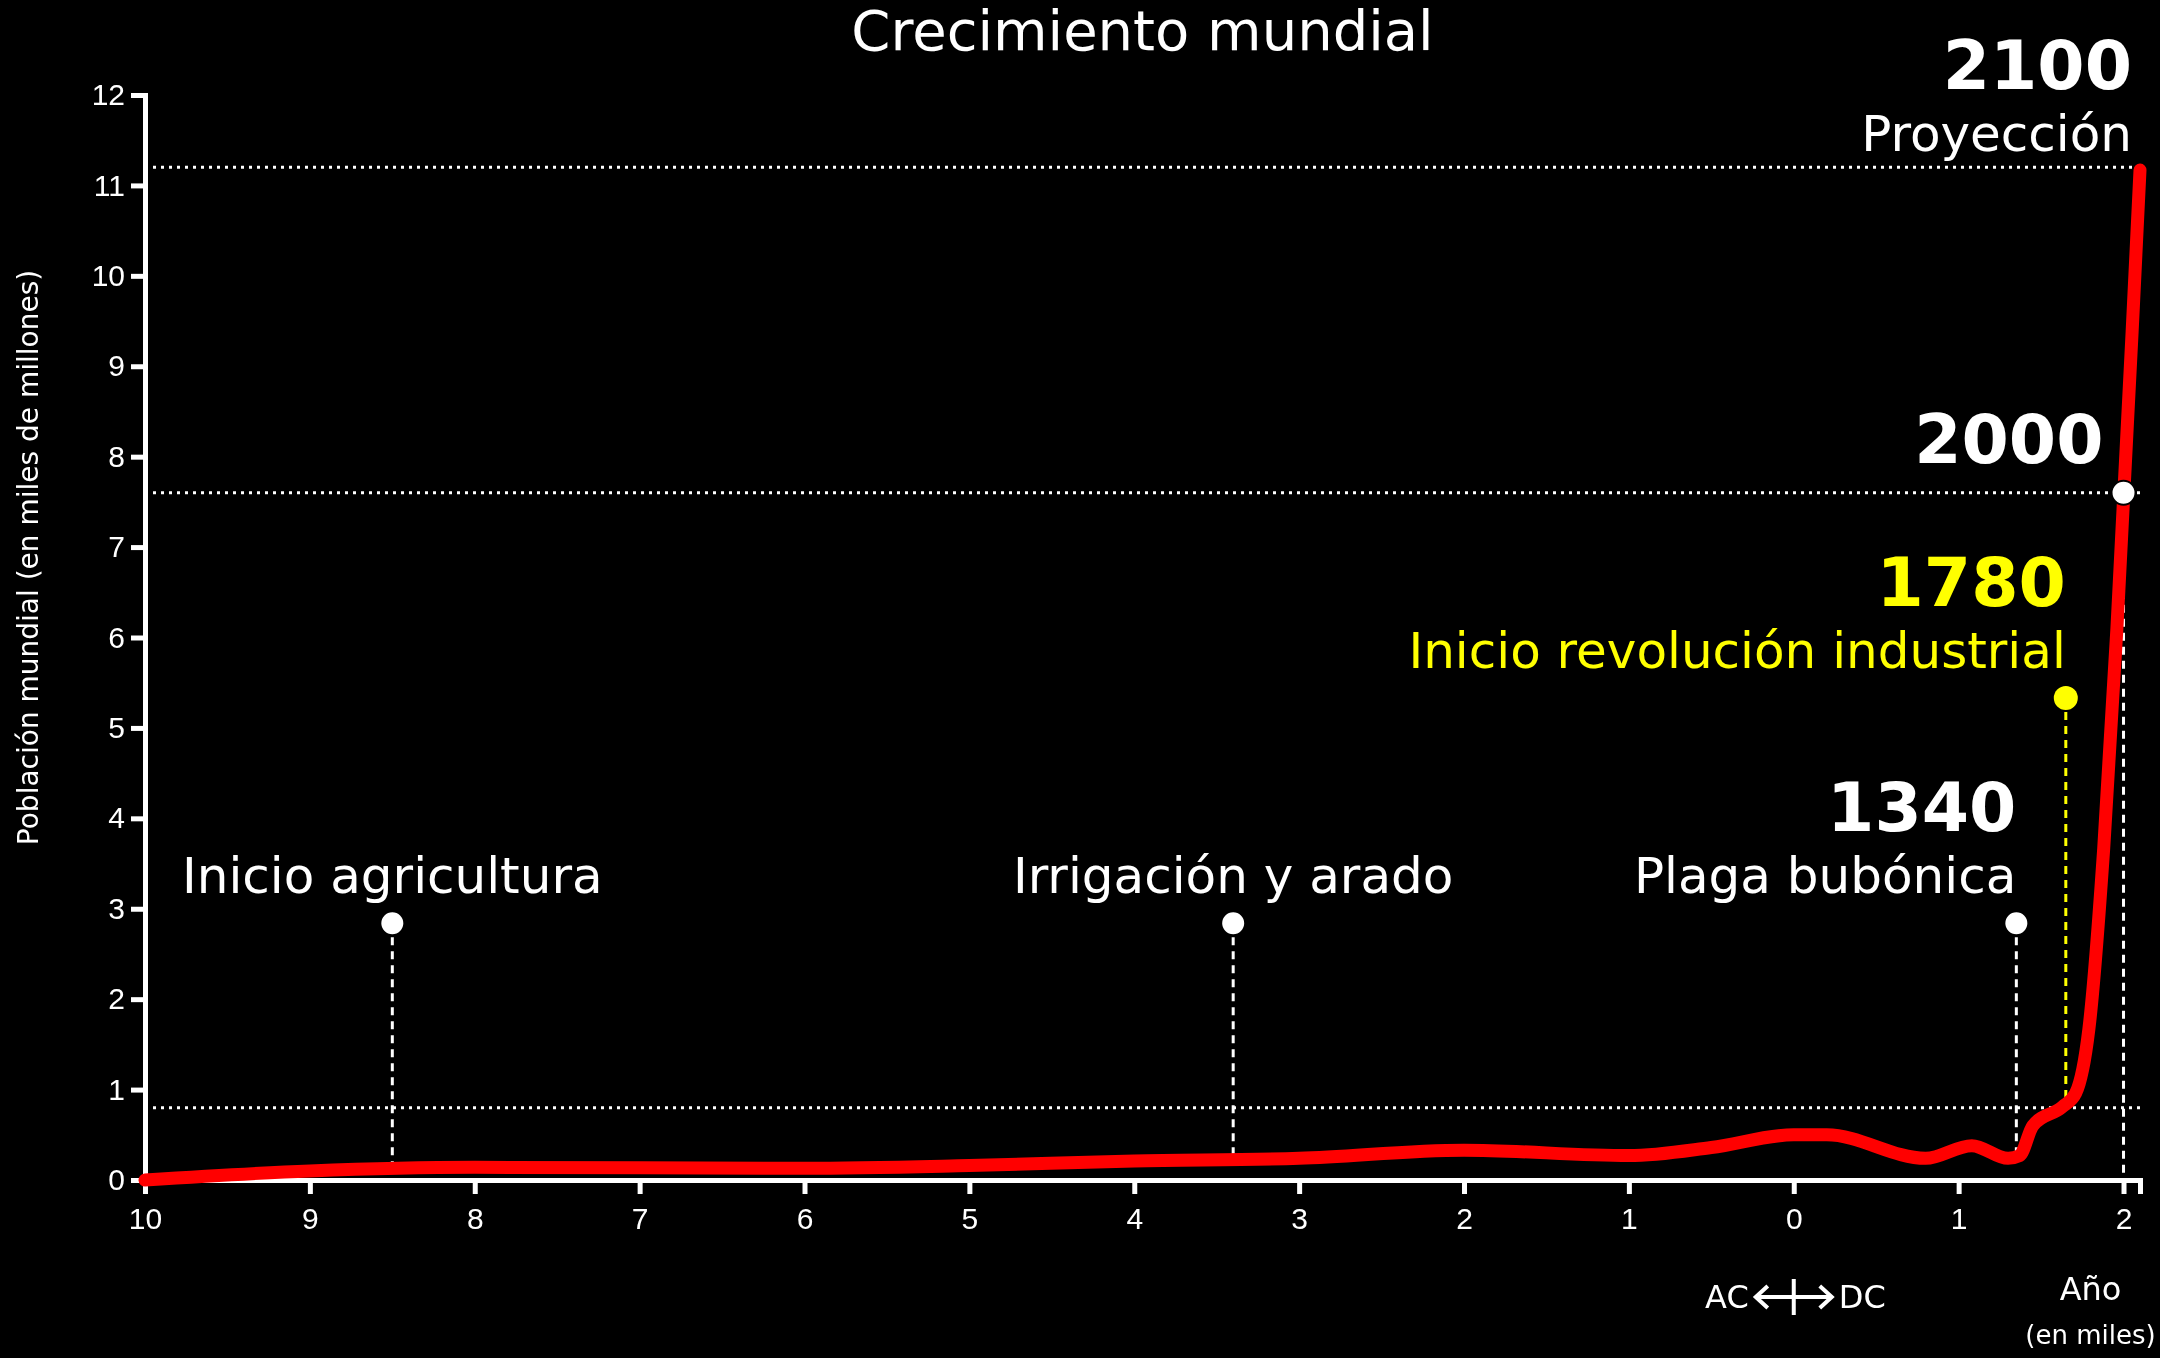 This screenshot has height=1358, width=2160. Describe the element at coordinates (116, 366) in the screenshot. I see `y-tick-label: 9` at that location.